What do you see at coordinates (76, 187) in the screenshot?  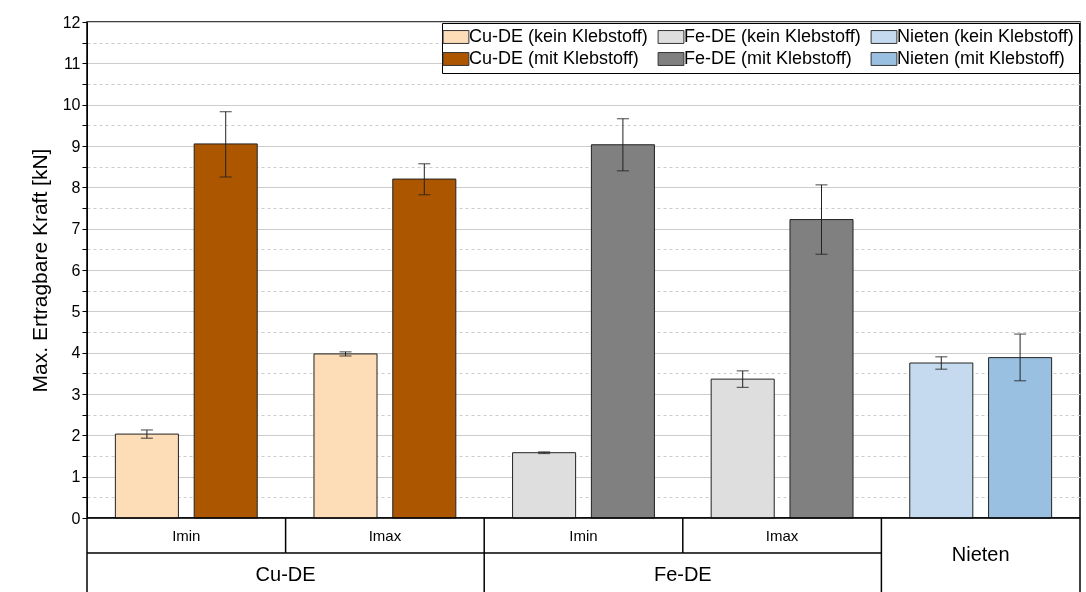 I see `y-tick-label: 8` at bounding box center [76, 187].